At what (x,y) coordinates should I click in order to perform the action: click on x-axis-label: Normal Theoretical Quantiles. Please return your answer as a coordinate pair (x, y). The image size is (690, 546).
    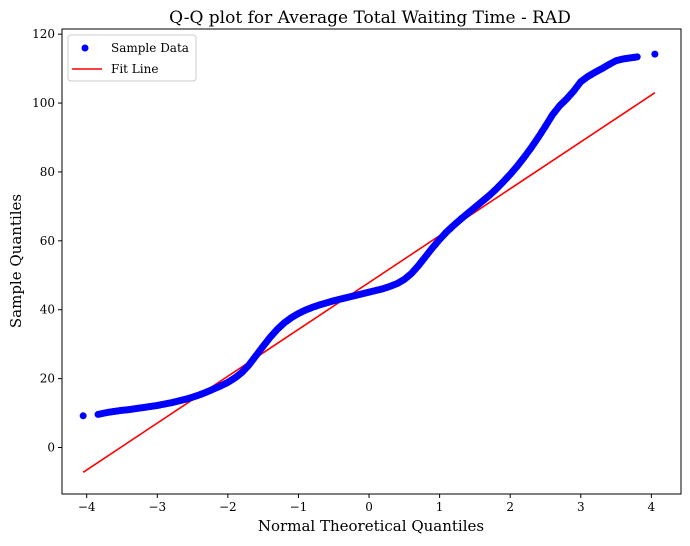
    Looking at the image, I should click on (371, 526).